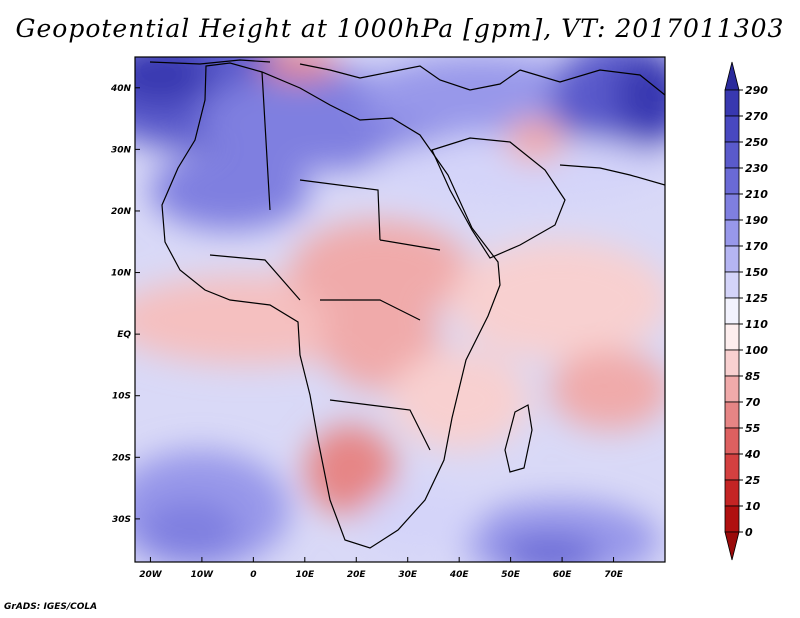 This screenshot has width=800, height=618. What do you see at coordinates (756, 194) in the screenshot?
I see `colorbar-label: 210` at bounding box center [756, 194].